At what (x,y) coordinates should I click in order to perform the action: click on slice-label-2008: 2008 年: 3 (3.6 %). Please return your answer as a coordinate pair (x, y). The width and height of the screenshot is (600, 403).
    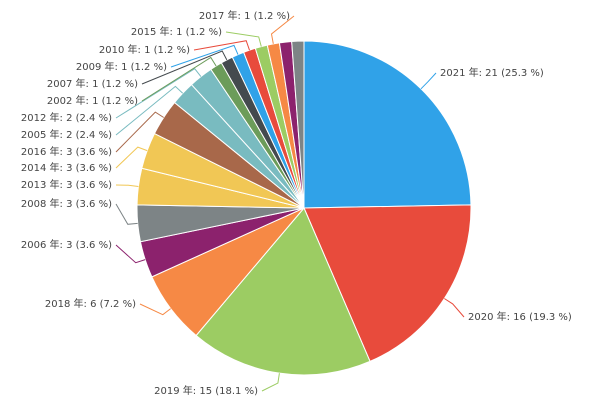
    Looking at the image, I should click on (66, 203).